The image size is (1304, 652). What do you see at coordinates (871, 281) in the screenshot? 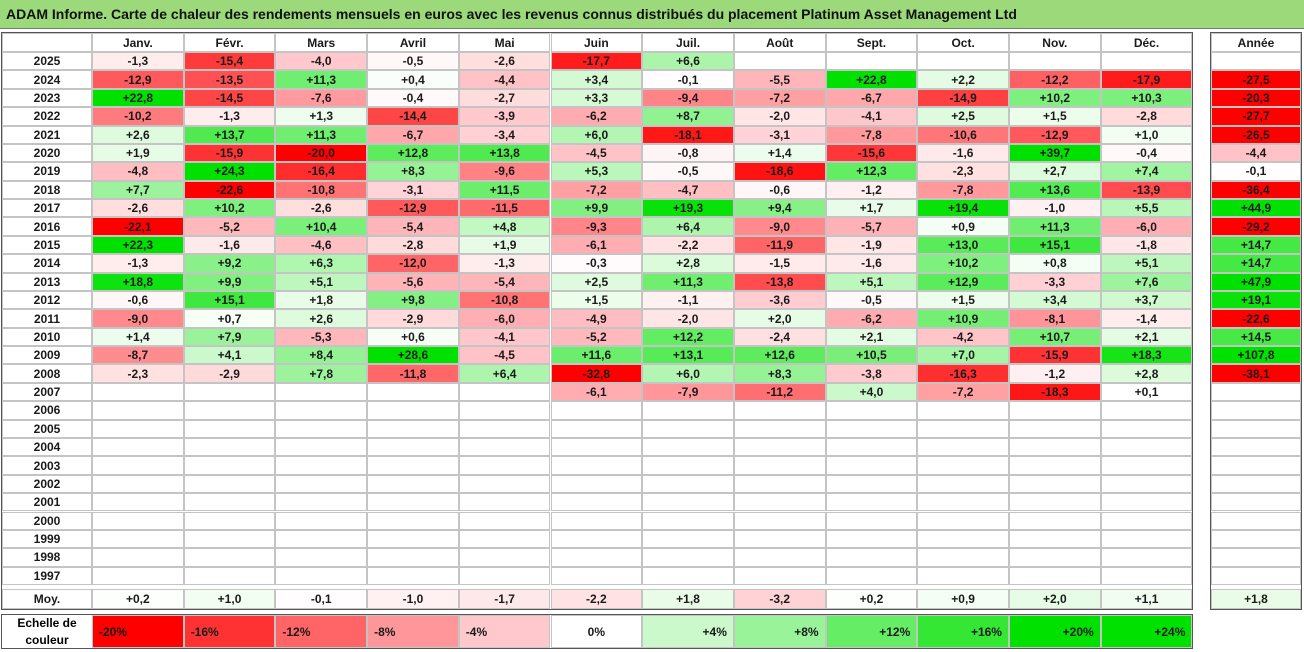
I see `heatmap-cell: +5,1` at bounding box center [871, 281].